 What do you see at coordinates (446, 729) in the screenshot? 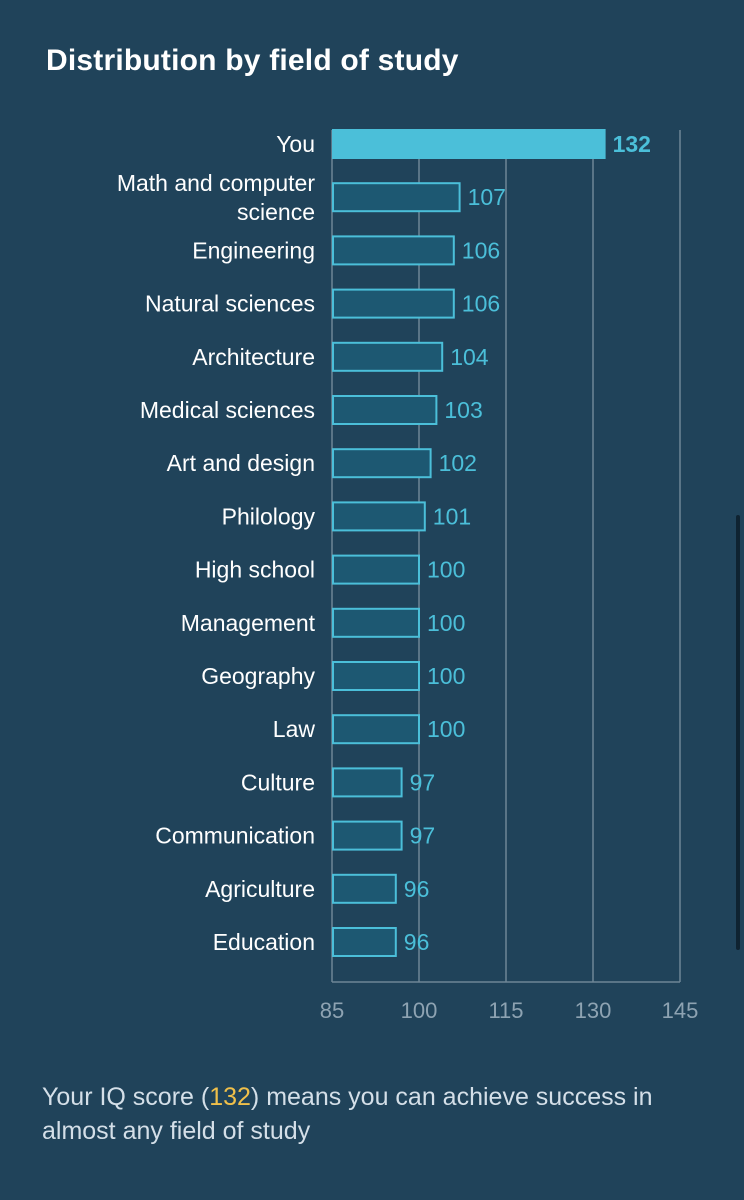
I see `value-label-11: 100` at bounding box center [446, 729].